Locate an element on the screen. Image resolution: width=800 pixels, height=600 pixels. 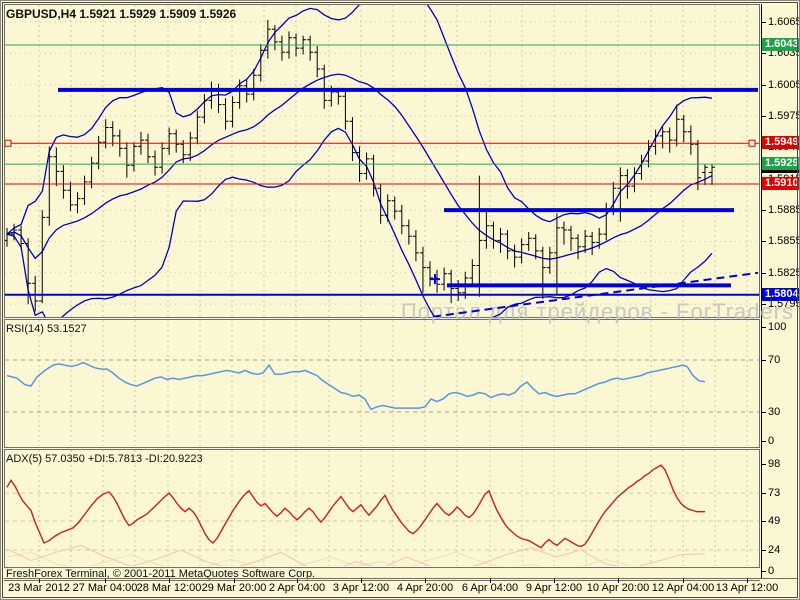
adx-scale-label: 0 is located at coordinates (771, 571).